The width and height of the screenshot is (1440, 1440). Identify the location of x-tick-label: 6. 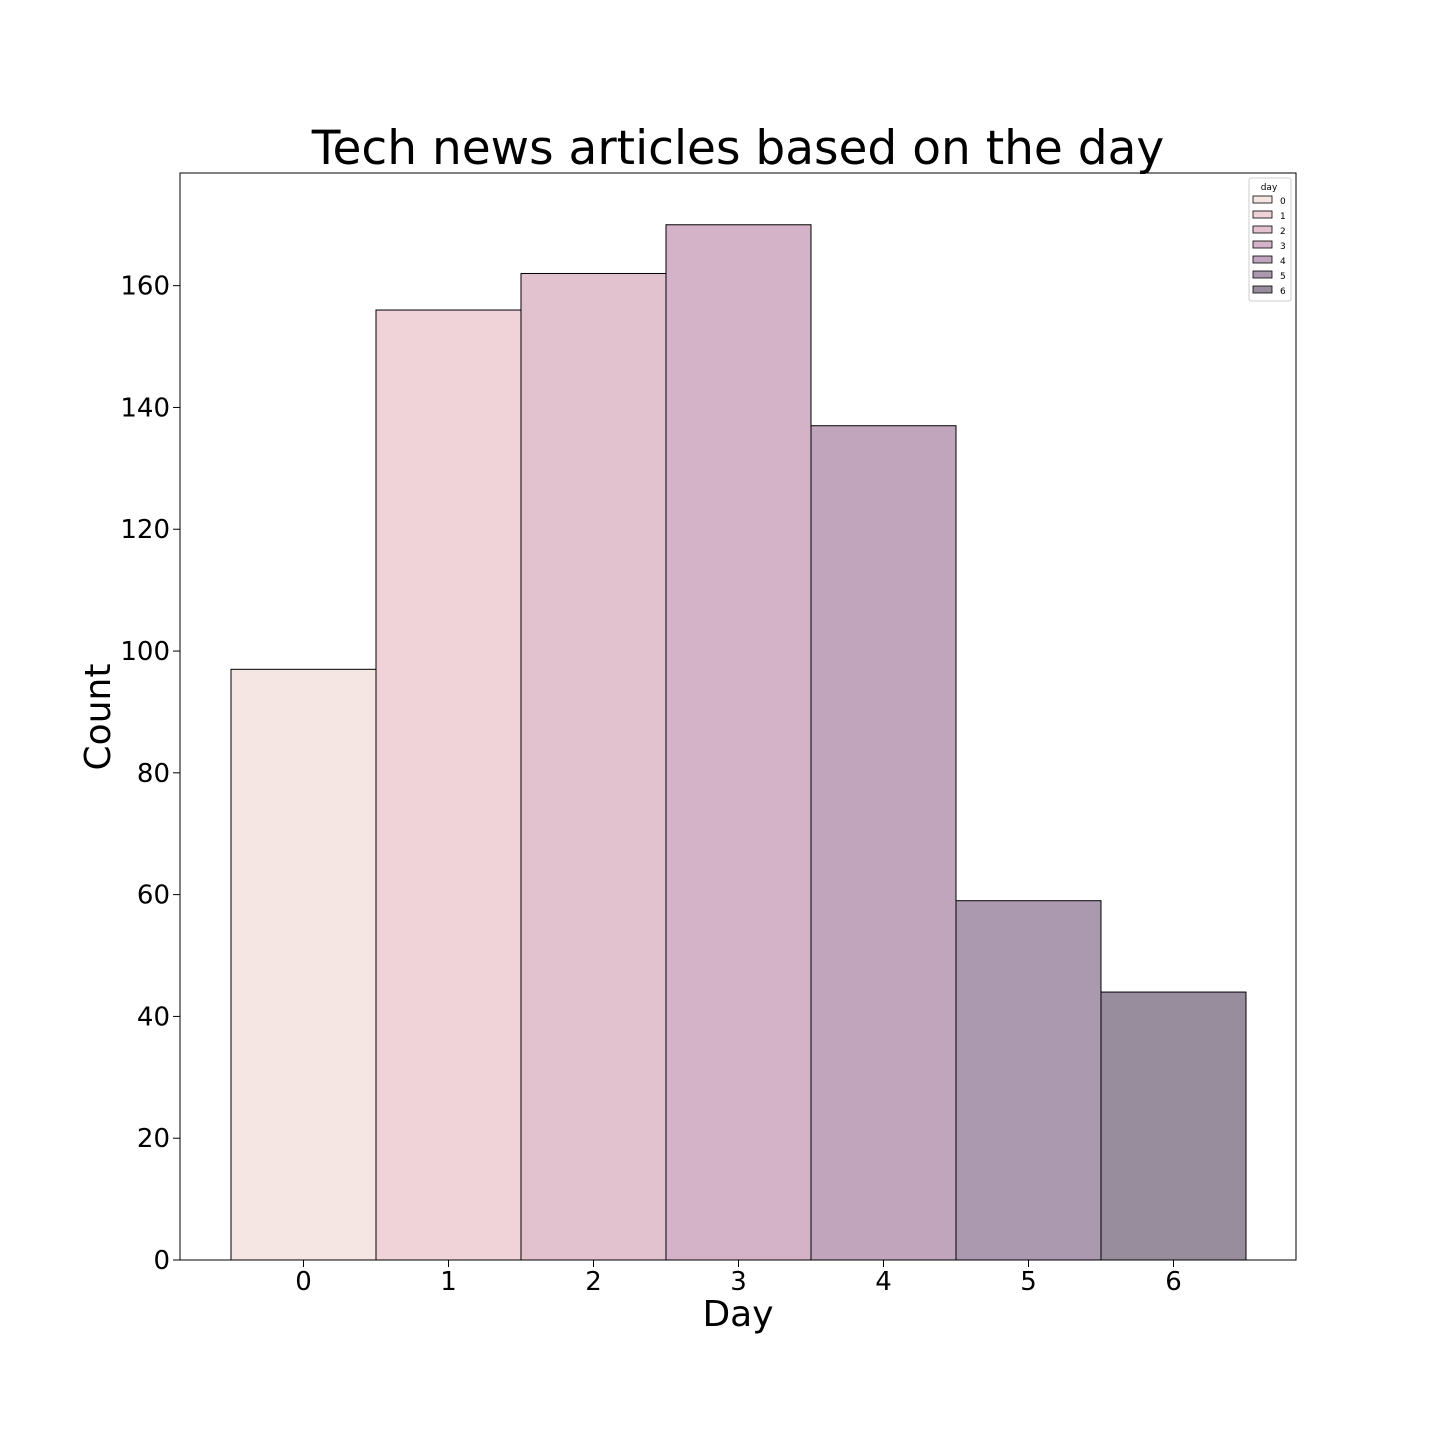
(1173, 1282).